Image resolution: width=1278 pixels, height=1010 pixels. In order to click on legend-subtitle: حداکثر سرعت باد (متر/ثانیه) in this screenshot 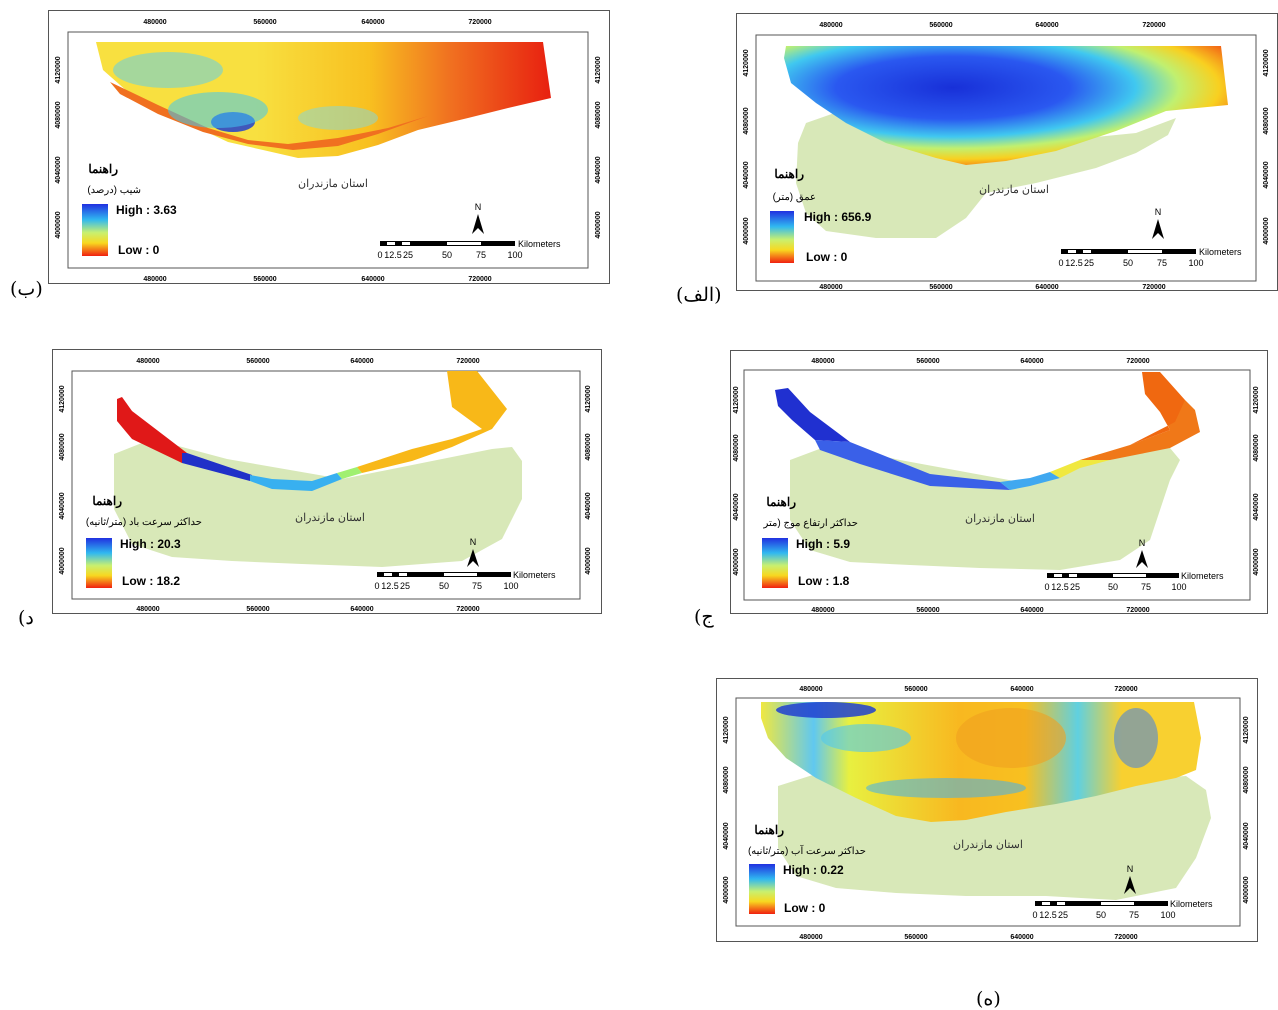, I will do `click(144, 522)`.